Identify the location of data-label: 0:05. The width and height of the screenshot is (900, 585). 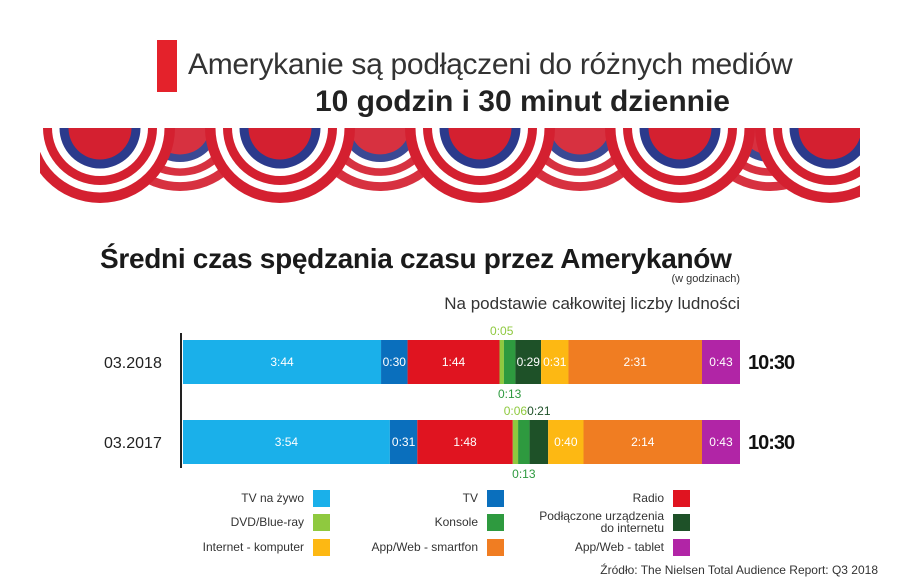
(502, 331).